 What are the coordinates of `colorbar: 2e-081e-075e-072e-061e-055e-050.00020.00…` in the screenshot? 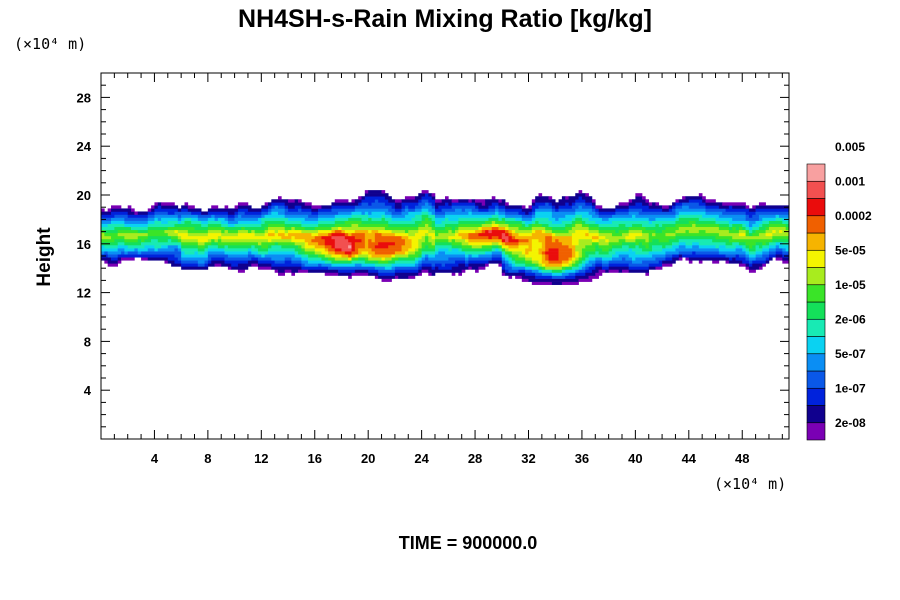 It's located at (839, 290).